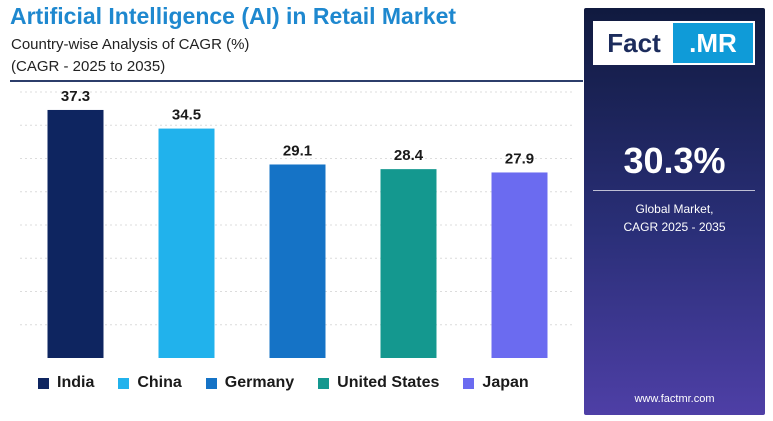 The height and width of the screenshot is (421, 773). Describe the element at coordinates (674, 160) in the screenshot. I see `global-cagr-value: 30.3%` at that location.